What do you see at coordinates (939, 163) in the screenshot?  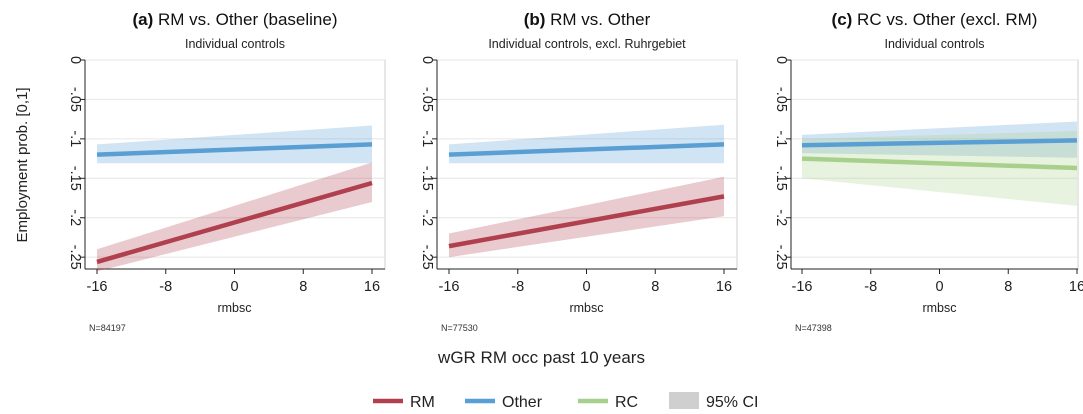 I see `series-line-rc` at bounding box center [939, 163].